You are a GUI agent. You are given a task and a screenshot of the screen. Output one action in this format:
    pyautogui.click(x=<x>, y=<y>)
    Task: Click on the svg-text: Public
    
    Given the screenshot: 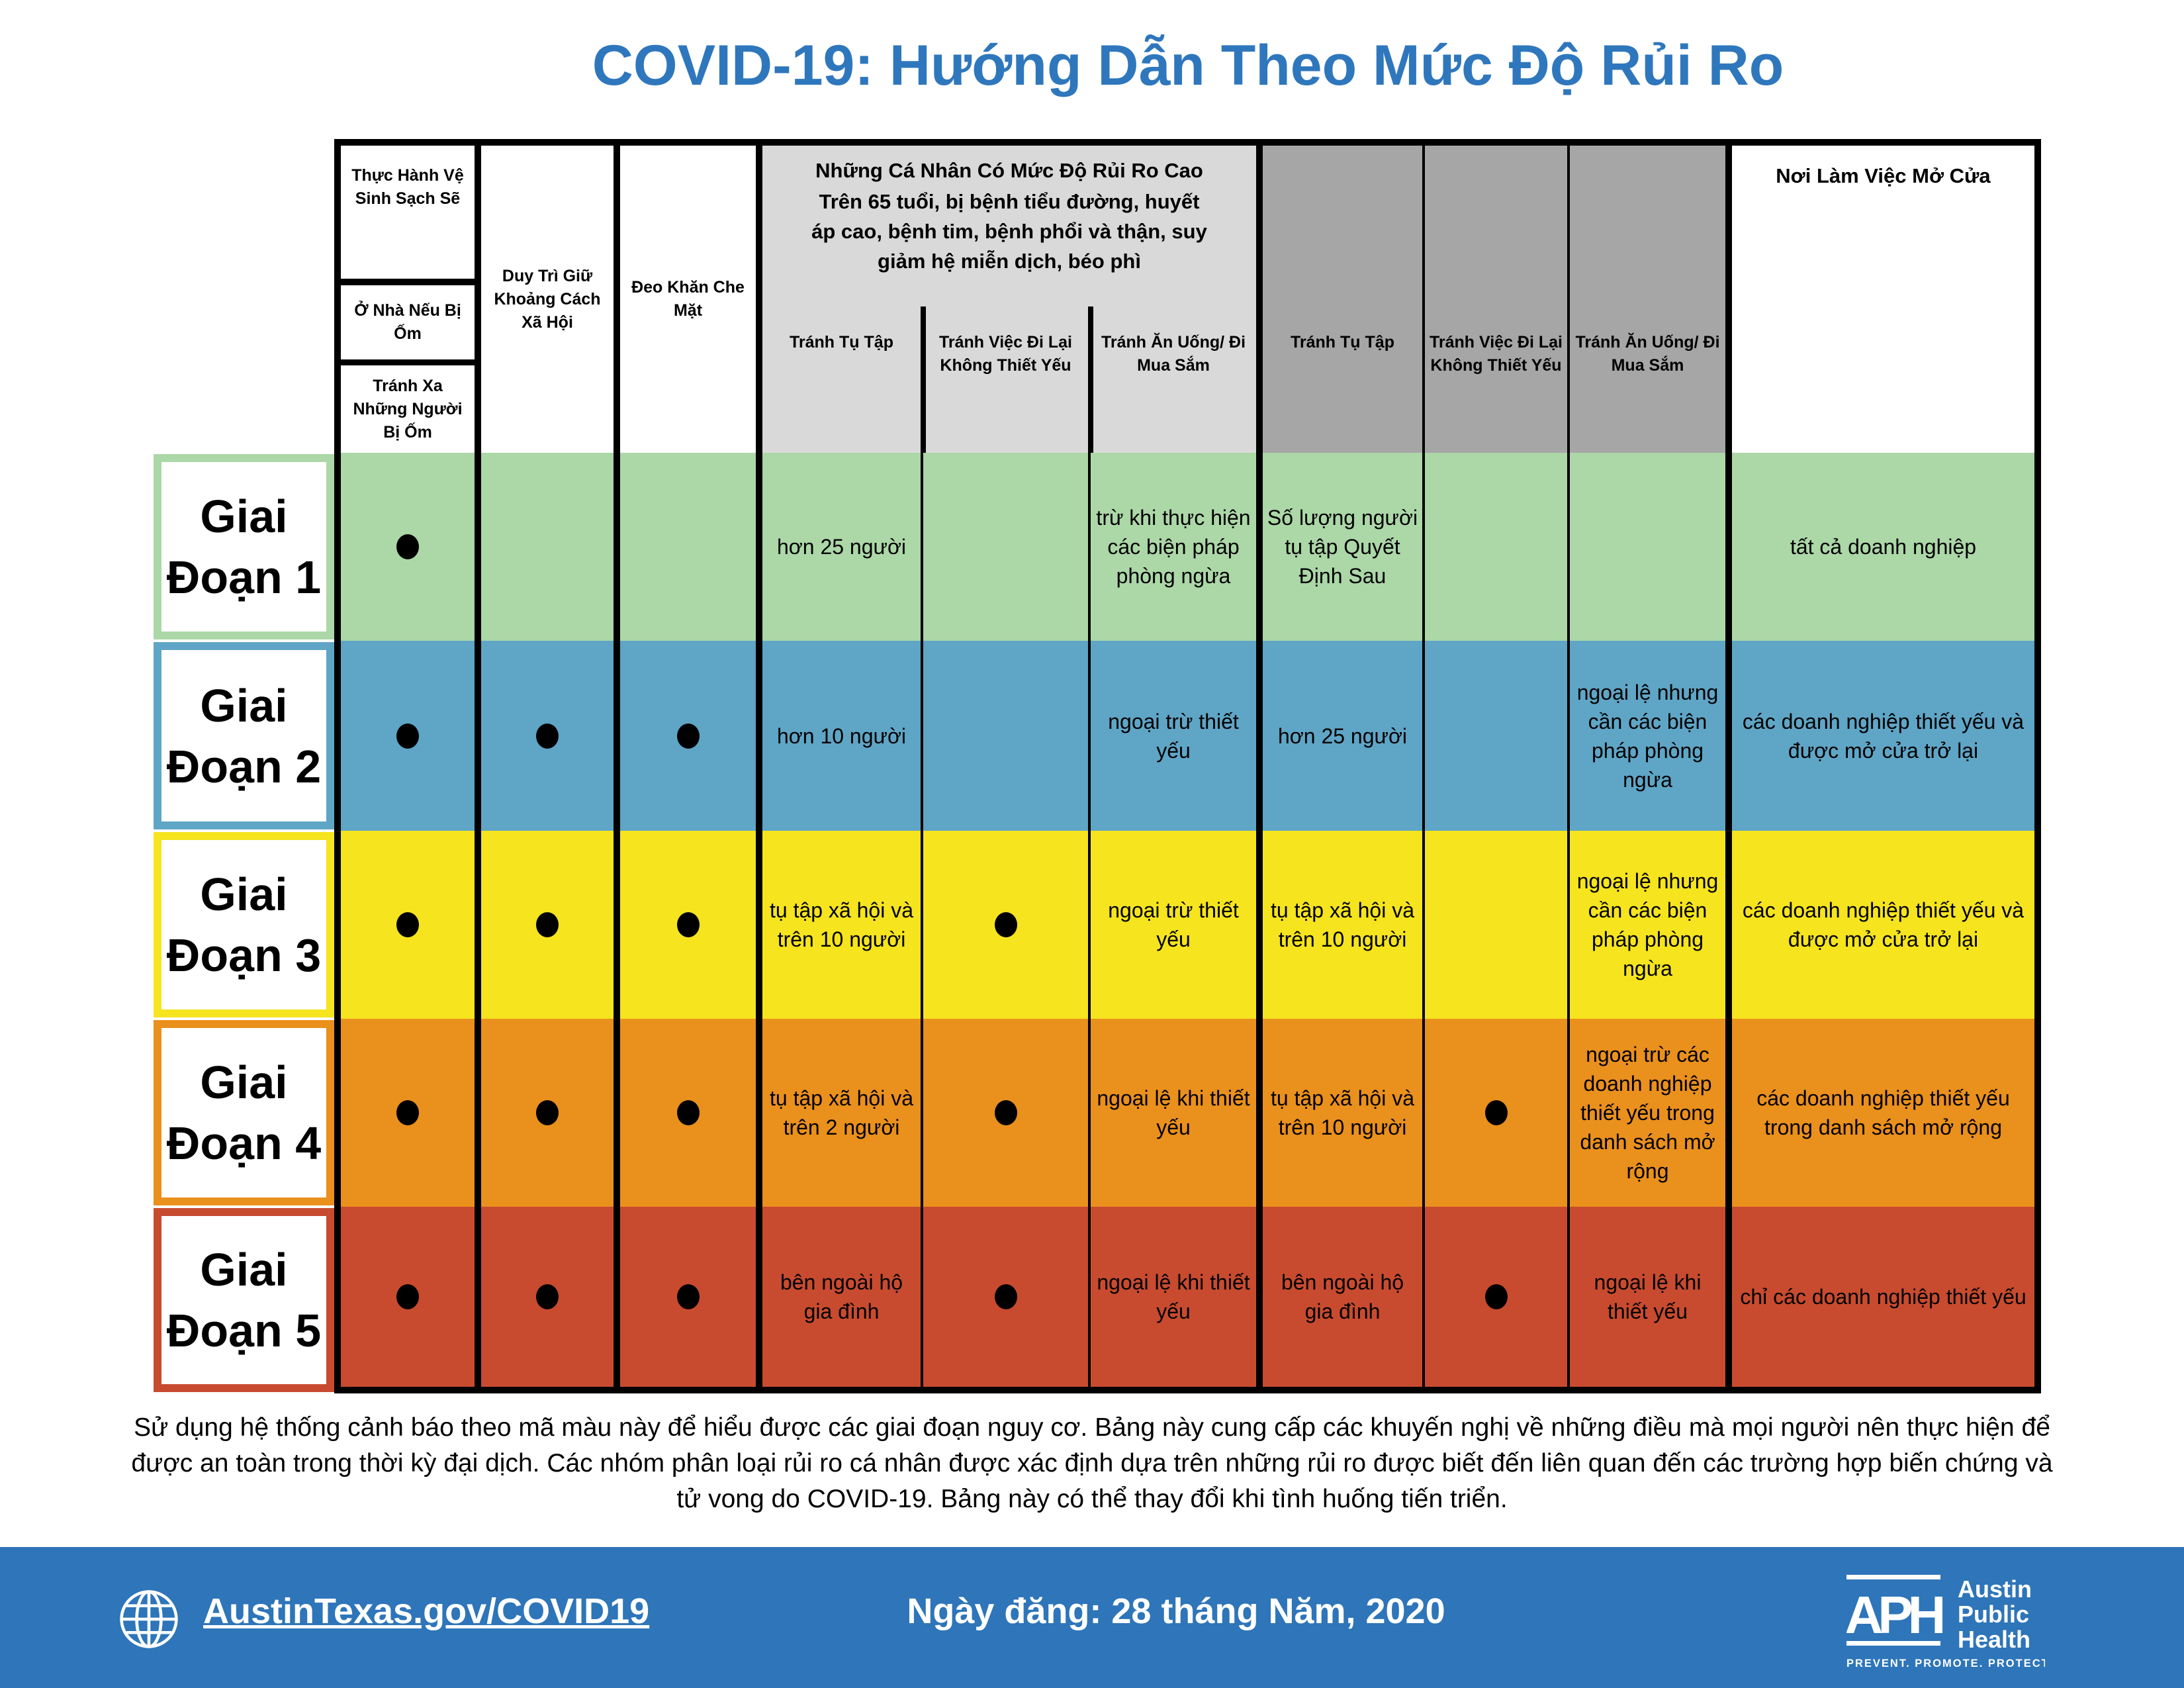 What is the action you would take?
    pyautogui.click(x=1994, y=1614)
    